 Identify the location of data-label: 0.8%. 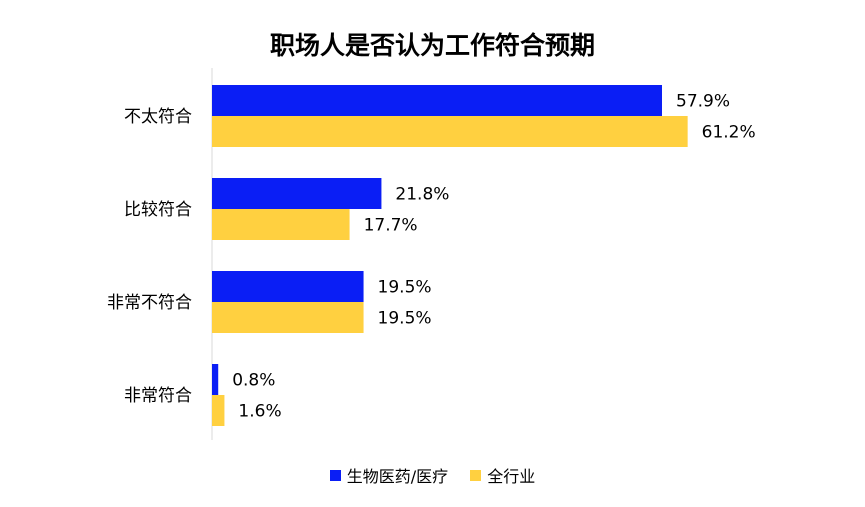
(253, 381).